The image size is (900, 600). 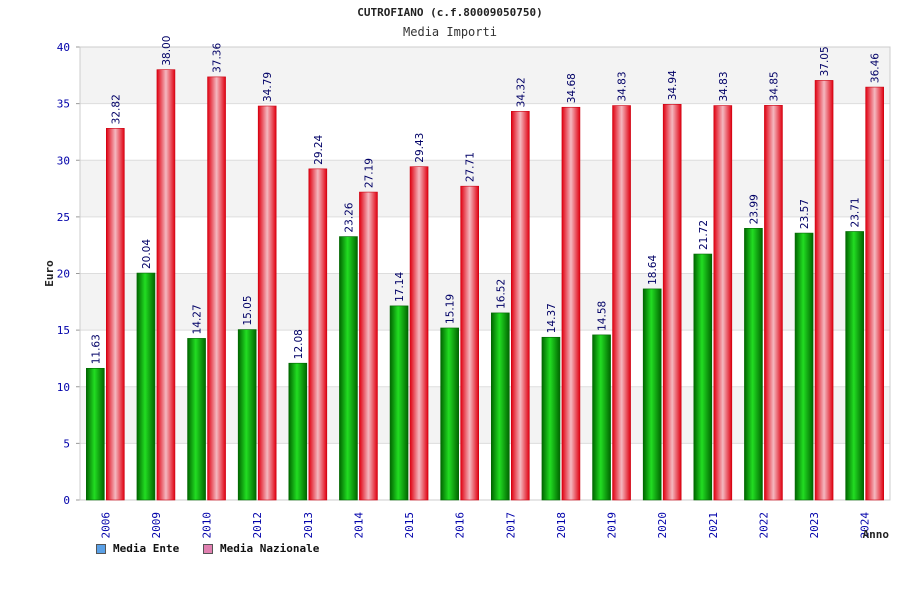 What do you see at coordinates (308, 525) in the screenshot?
I see `x-tick-label: 2013` at bounding box center [308, 525].